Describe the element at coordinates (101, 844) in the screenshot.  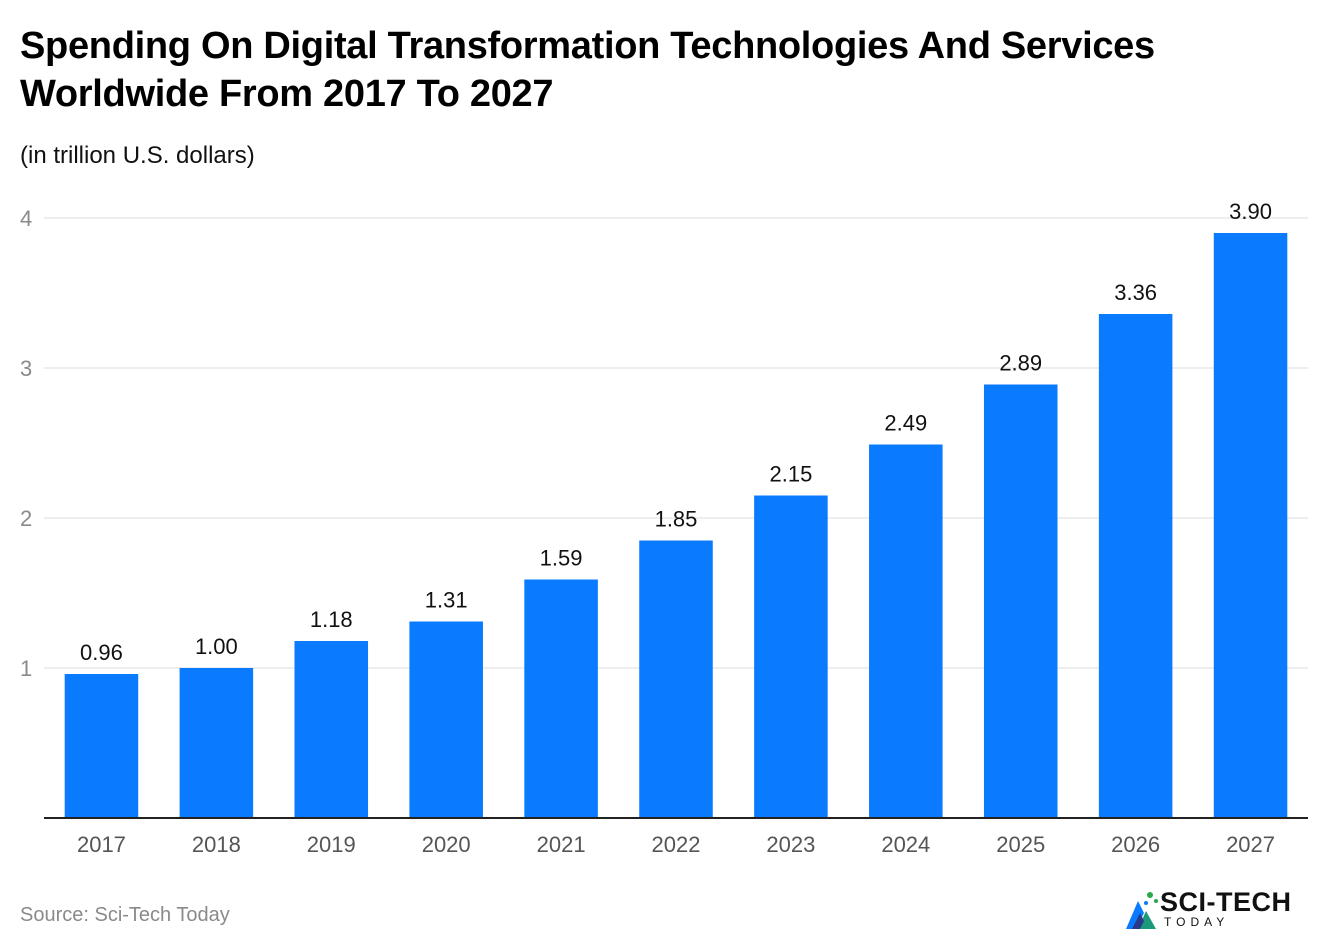
I see `x-tick-label-2017: 2017` at that location.